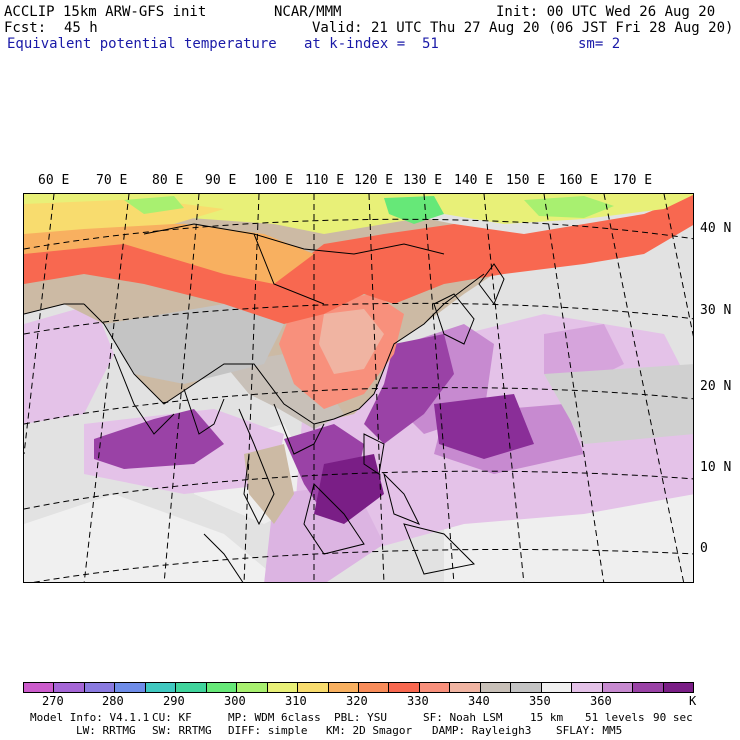 This screenshot has height=740, width=740. What do you see at coordinates (526, 180) in the screenshot?
I see `lon-label: 150 E` at bounding box center [526, 180].